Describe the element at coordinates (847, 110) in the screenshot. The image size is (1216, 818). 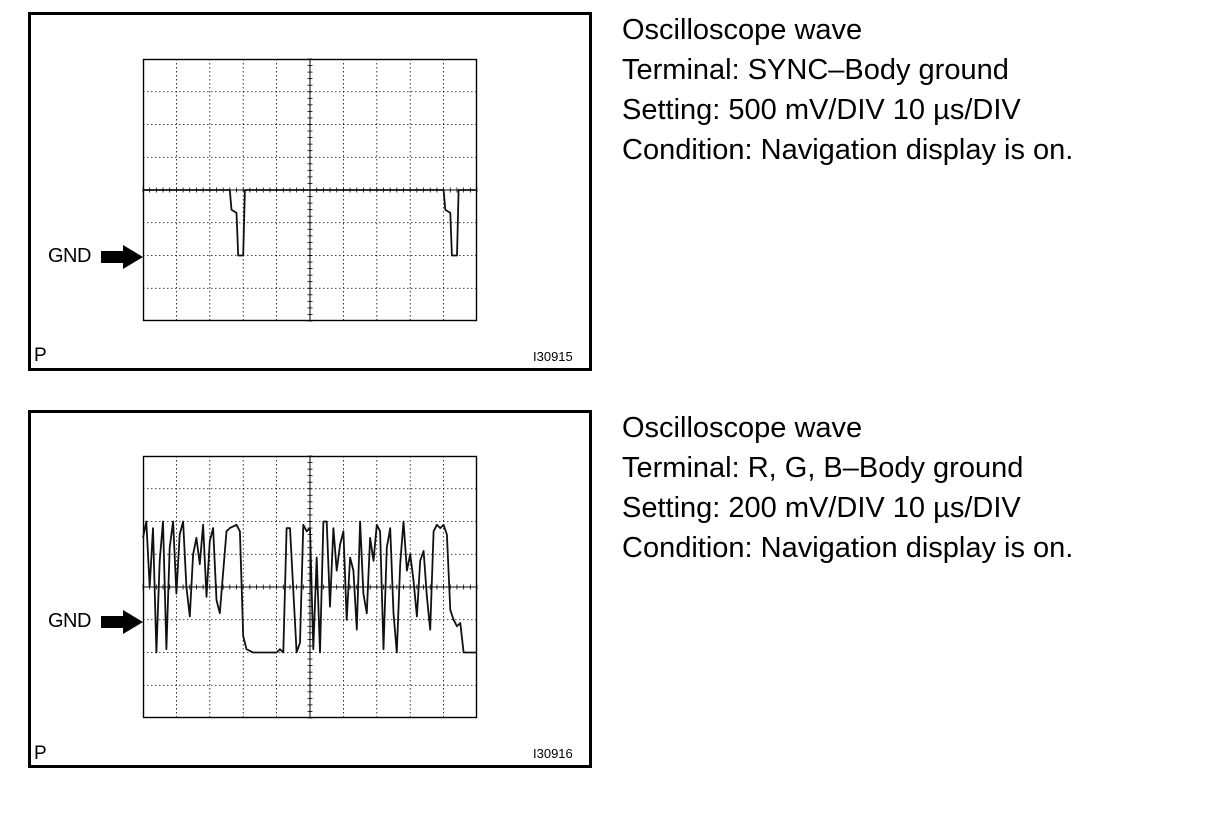
I see `info-setting: Setting: 500 mV/DIV 10 µs/DIV` at that location.